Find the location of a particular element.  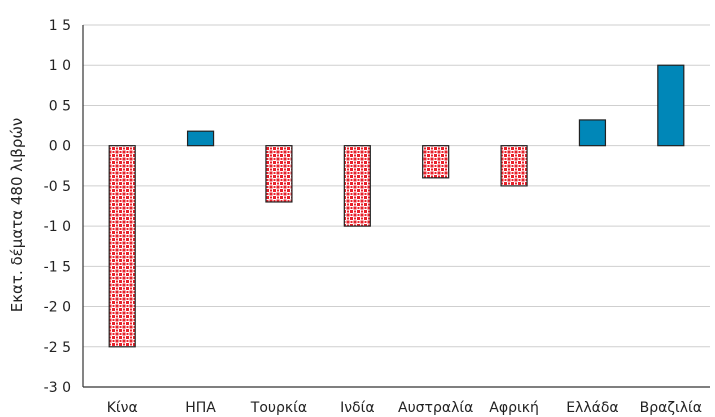

y-tick-label: -2 0 is located at coordinates (57, 308).